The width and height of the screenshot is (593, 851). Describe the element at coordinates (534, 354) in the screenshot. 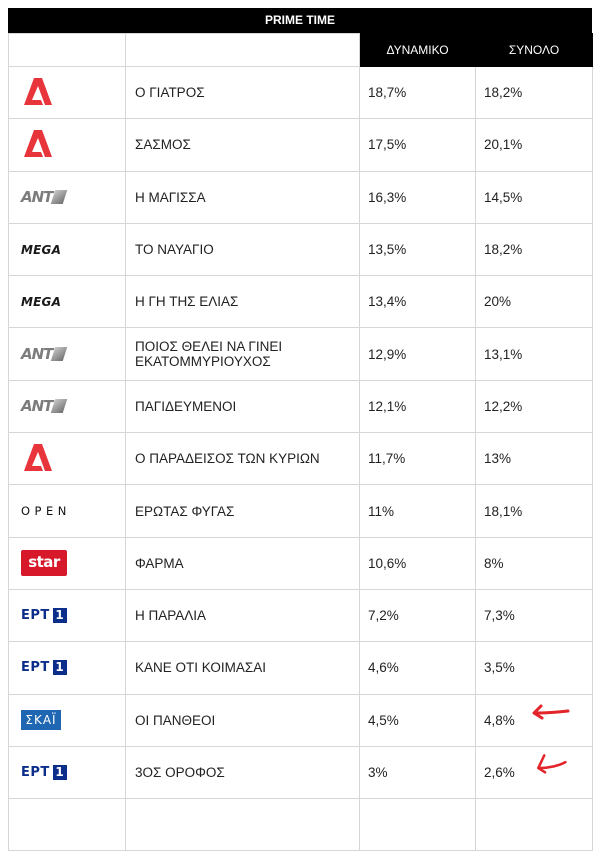

I see `total-share-cell: 13,1%` at that location.